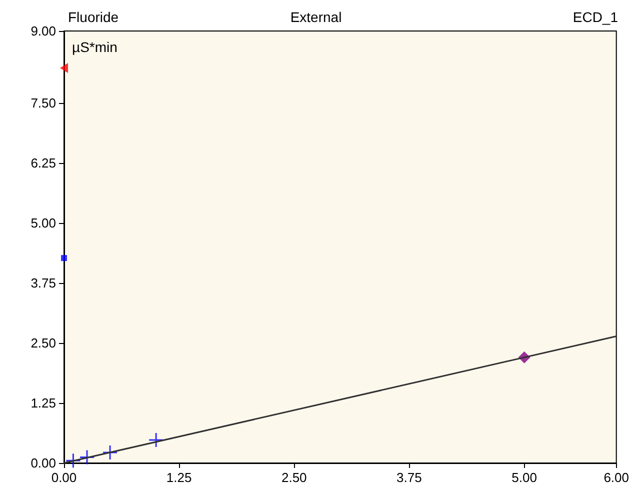 This screenshot has height=495, width=632. I want to click on x-tick-label: 2.50, so click(294, 477).